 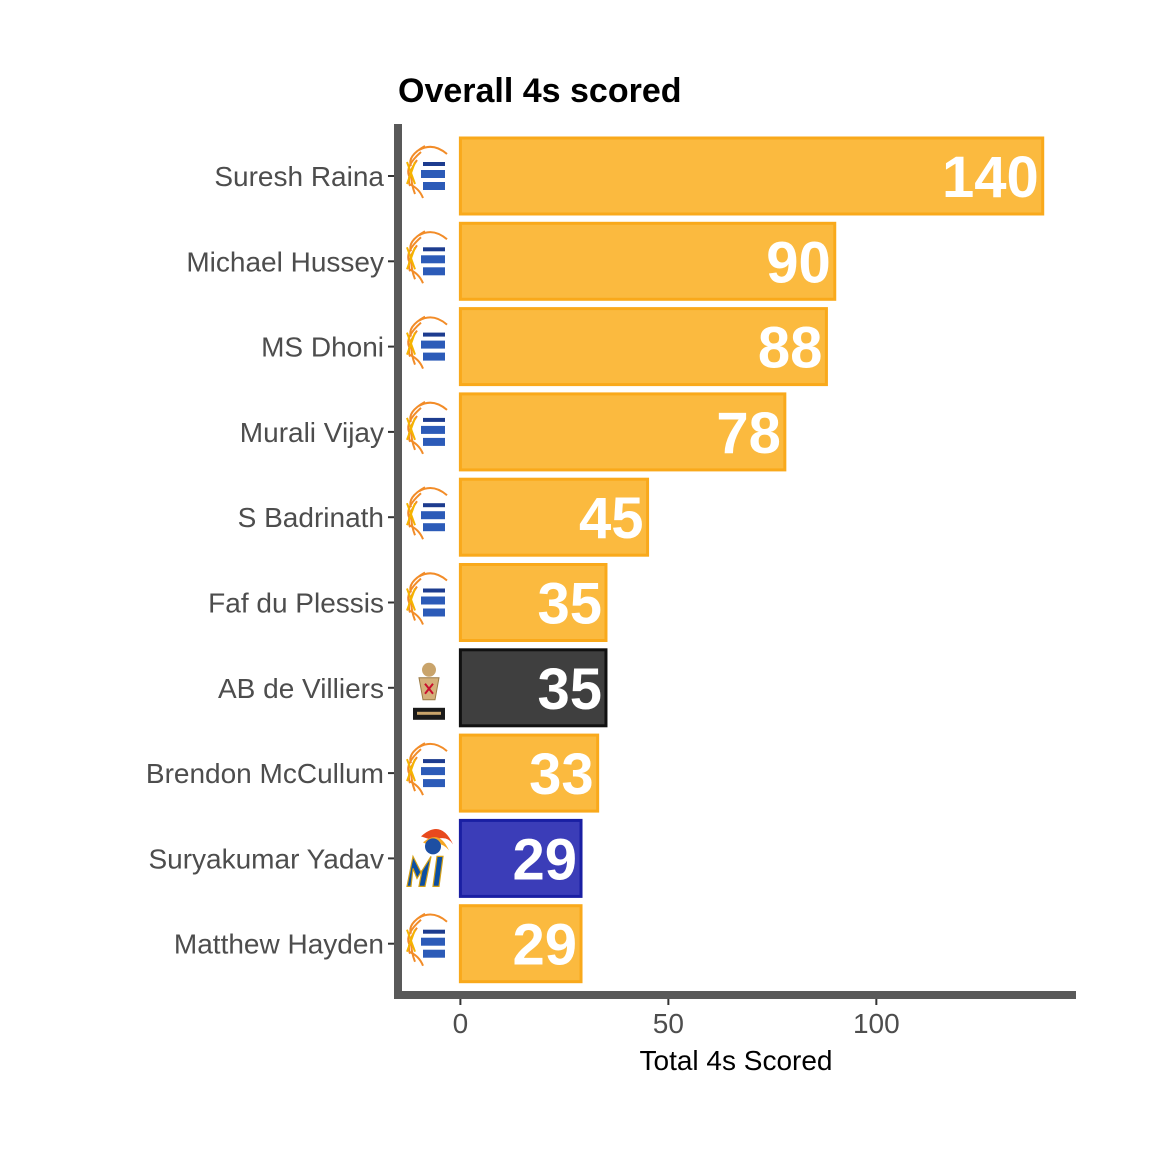 I want to click on chart-title: Overall 4s scored, so click(x=540, y=91).